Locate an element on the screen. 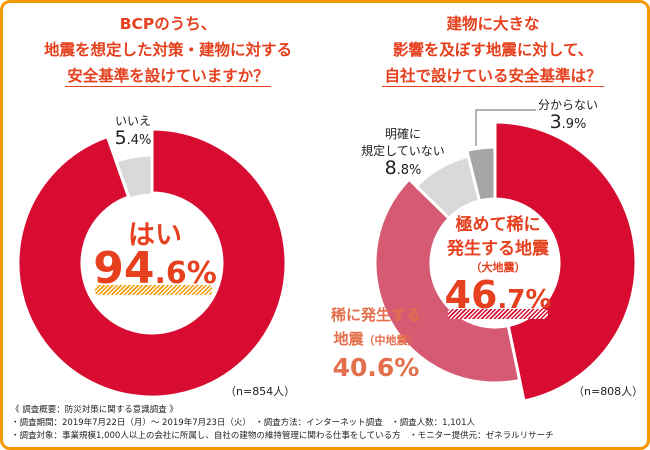 Image resolution: width=650 pixels, height=450 pixels. value-yes: 94.6% is located at coordinates (155, 268).